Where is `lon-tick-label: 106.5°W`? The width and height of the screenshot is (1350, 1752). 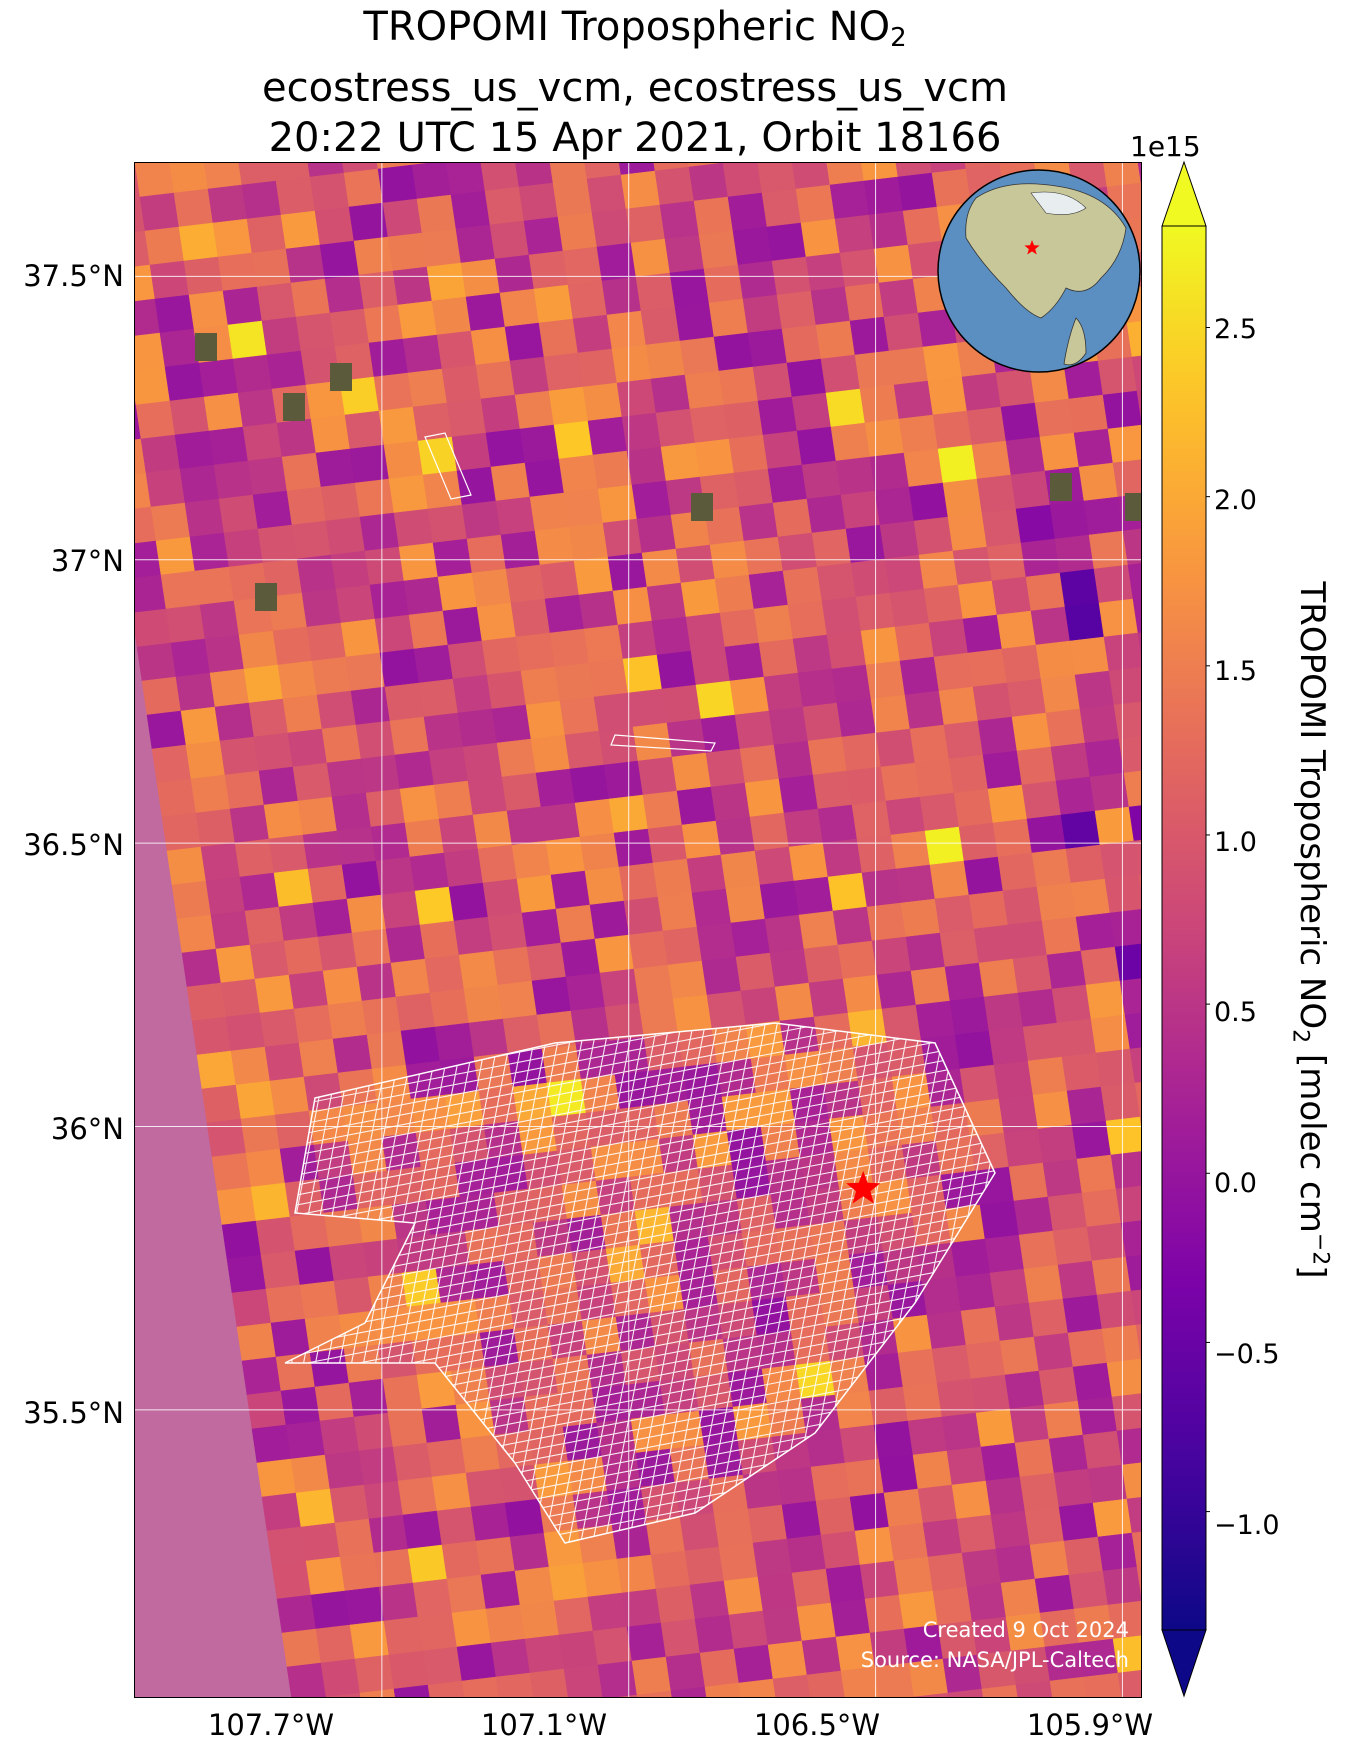 lon-tick-label: 106.5°W is located at coordinates (817, 1725).